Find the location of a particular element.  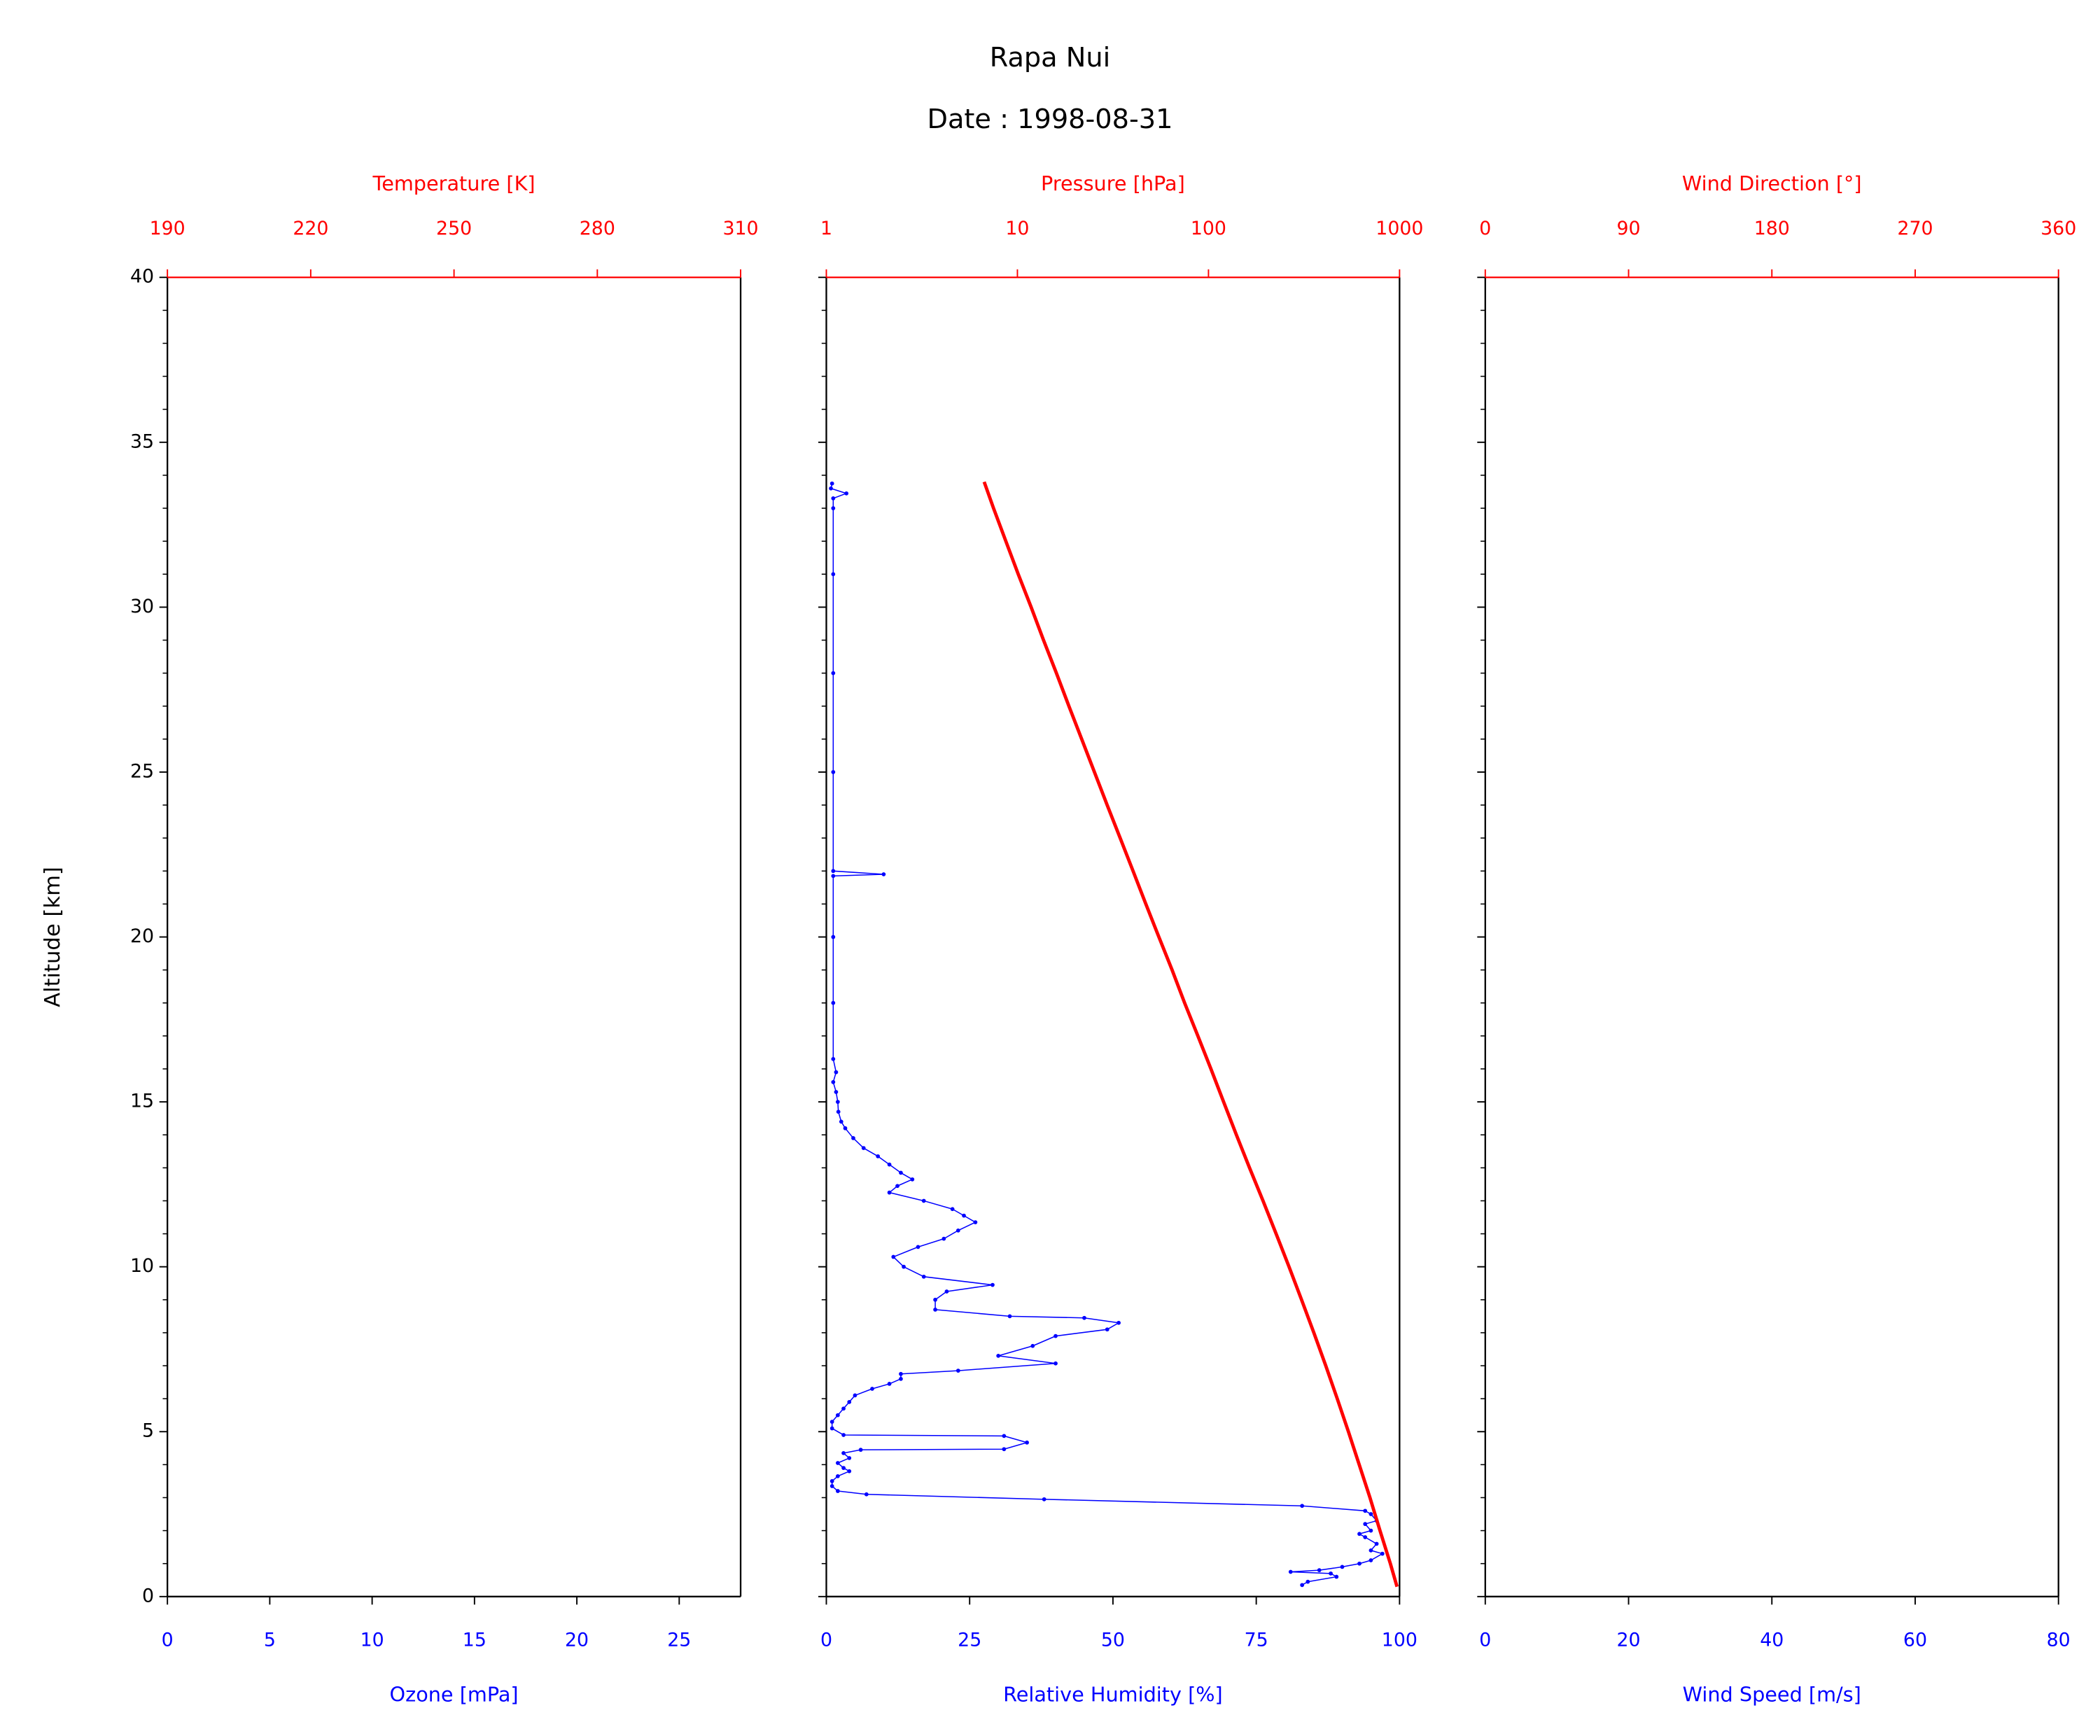

x-axis-label: Wind Speed [m/s] is located at coordinates (1772, 1694).